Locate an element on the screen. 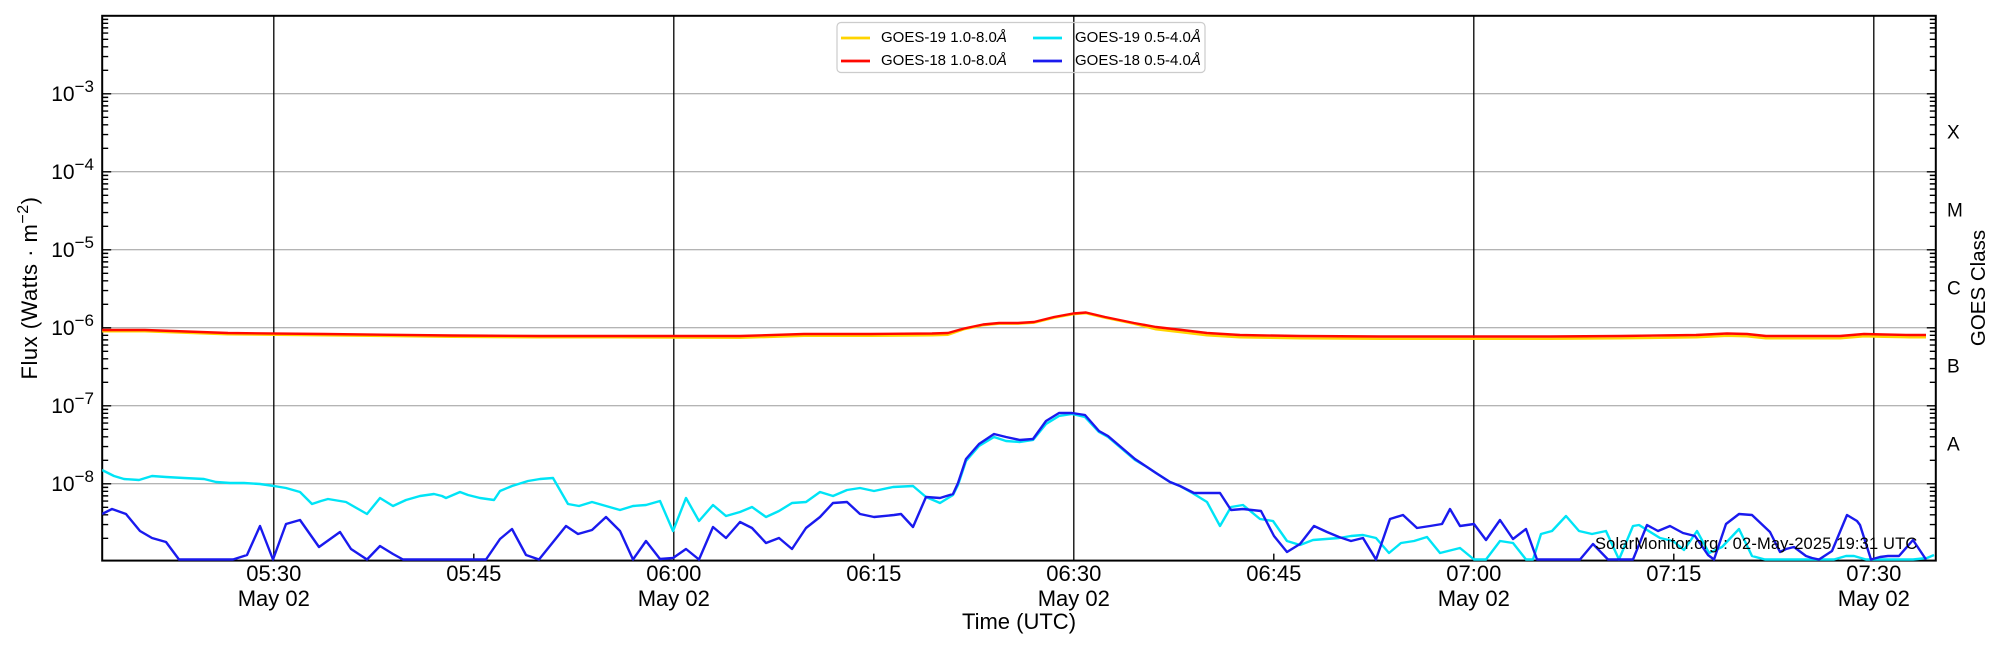 The height and width of the screenshot is (650, 2000). svg-text: GOES-18 1.0-8.0Å is located at coordinates (944, 60).